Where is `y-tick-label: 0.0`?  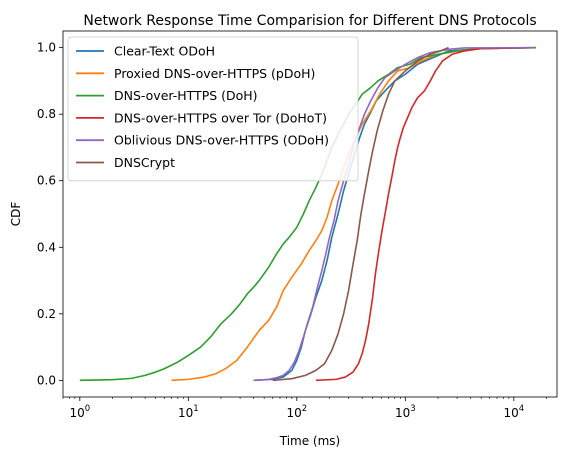 y-tick-label: 0.0 is located at coordinates (46, 380).